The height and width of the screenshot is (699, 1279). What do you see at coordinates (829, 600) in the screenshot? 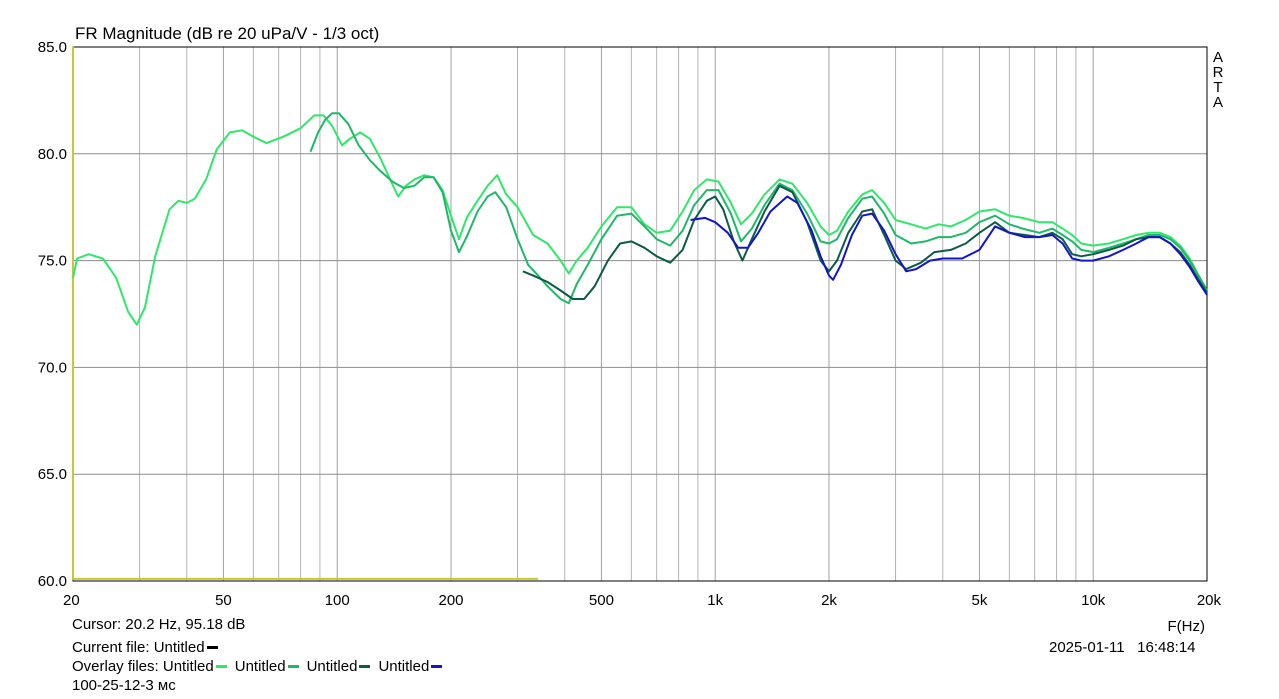
I see `x-tick-label: 2k` at bounding box center [829, 600].